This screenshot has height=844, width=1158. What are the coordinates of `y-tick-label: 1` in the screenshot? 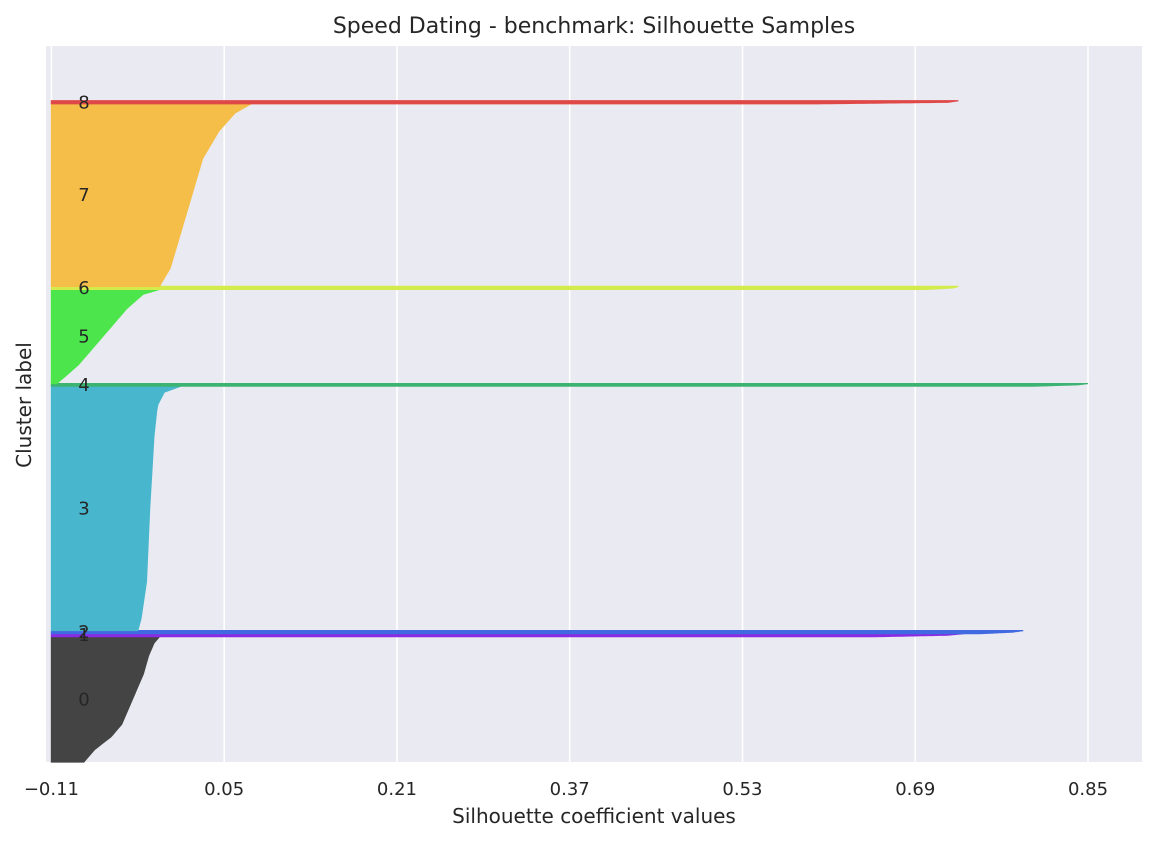 It's located at (83, 635).